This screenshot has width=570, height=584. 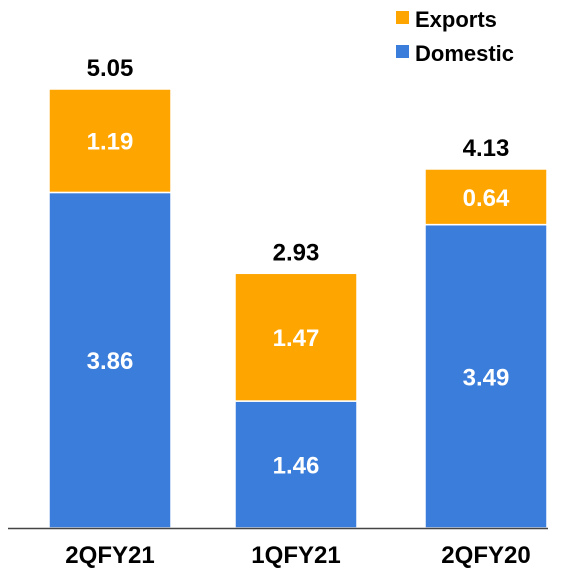 What do you see at coordinates (110, 68) in the screenshot?
I see `total-label-2qfy21: 5.05` at bounding box center [110, 68].